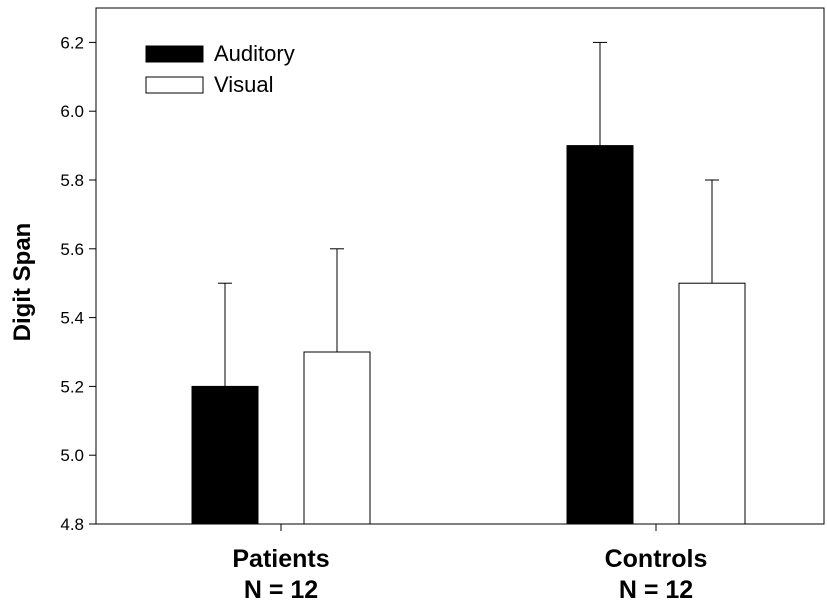  What do you see at coordinates (72, 249) in the screenshot?
I see `y-tick-label: 5.6` at bounding box center [72, 249].